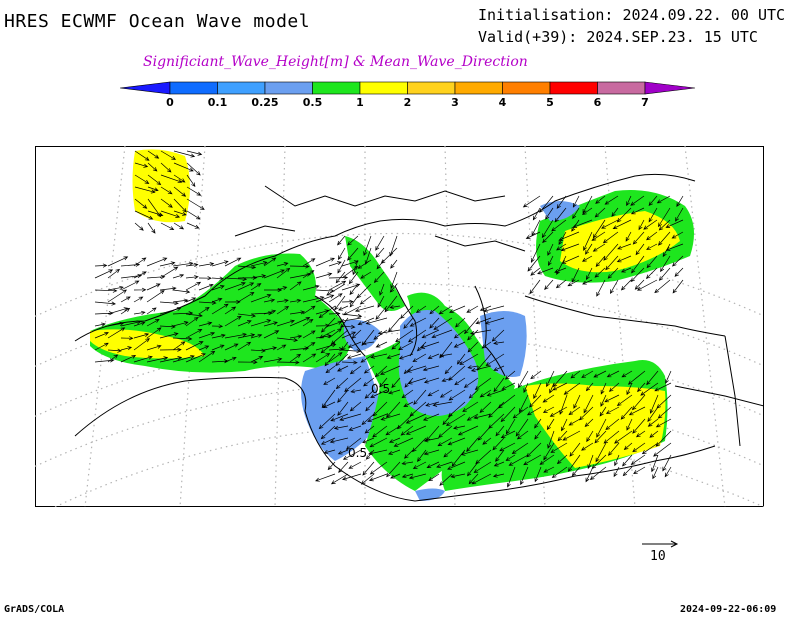  Describe the element at coordinates (357, 453) in the screenshot. I see `contour-label-2: 0.5` at that location.